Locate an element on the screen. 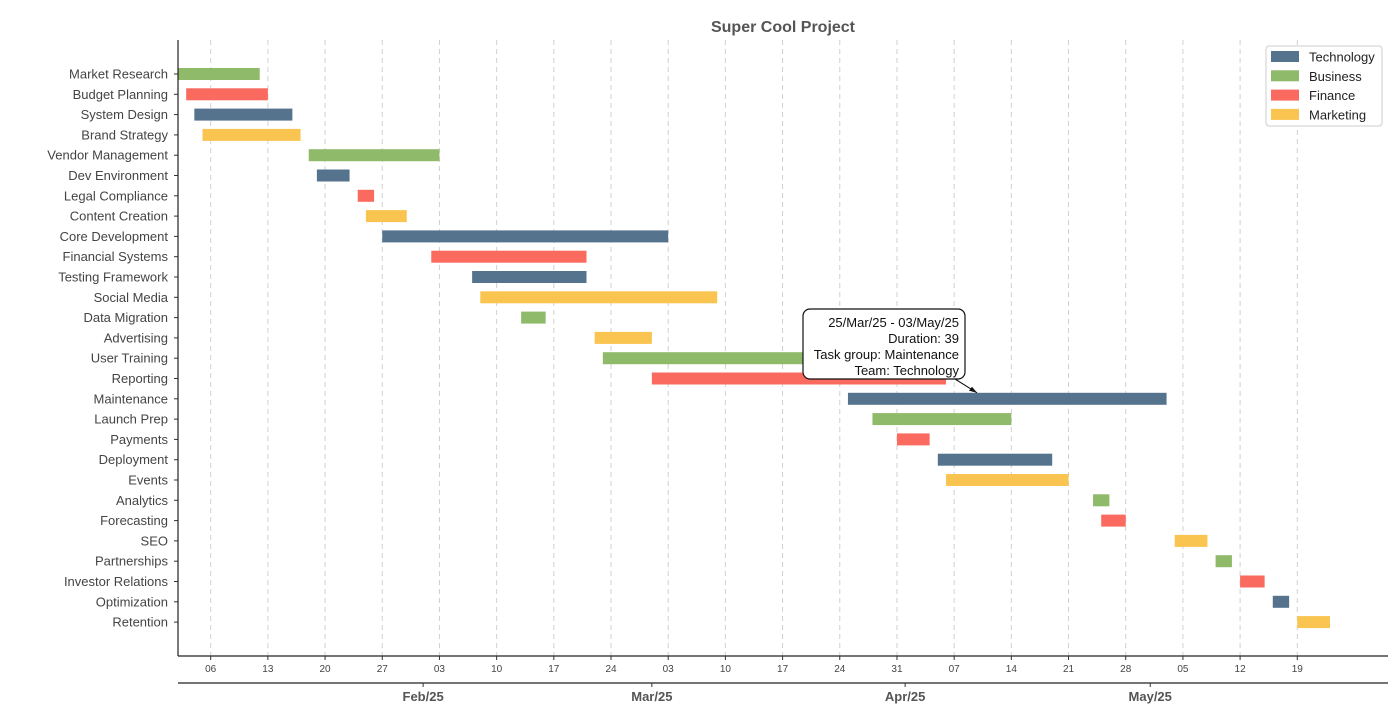 Image resolution: width=1400 pixels, height=711 pixels. task-label: Forecasting is located at coordinates (134, 520).